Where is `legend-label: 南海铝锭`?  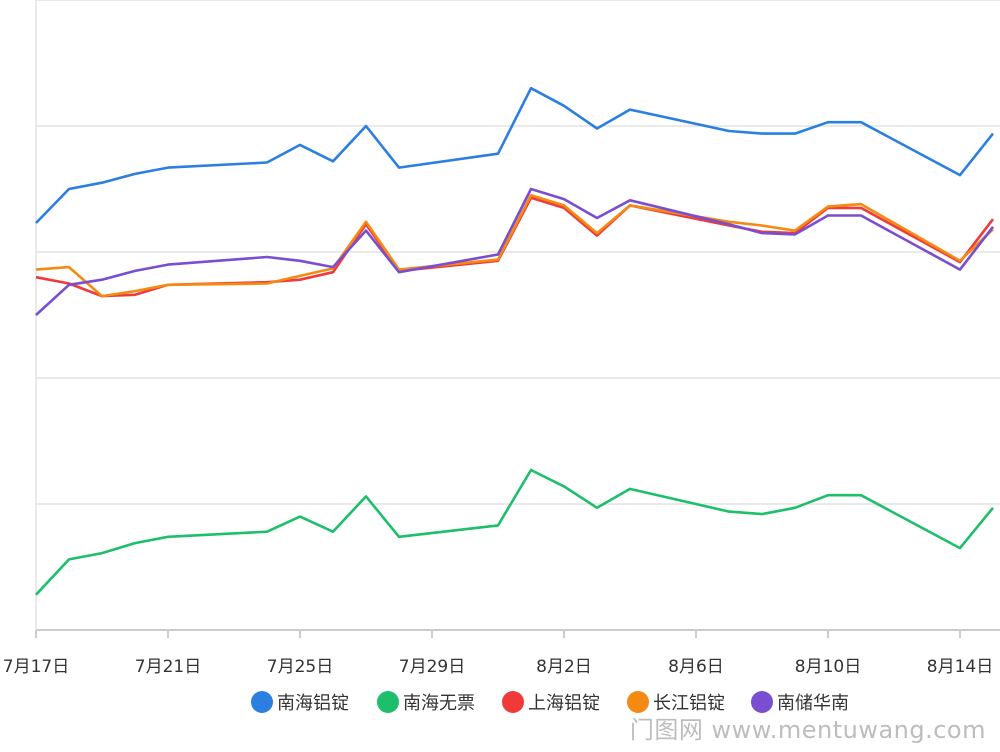
legend-label: 南海铝锭 is located at coordinates (313, 703).